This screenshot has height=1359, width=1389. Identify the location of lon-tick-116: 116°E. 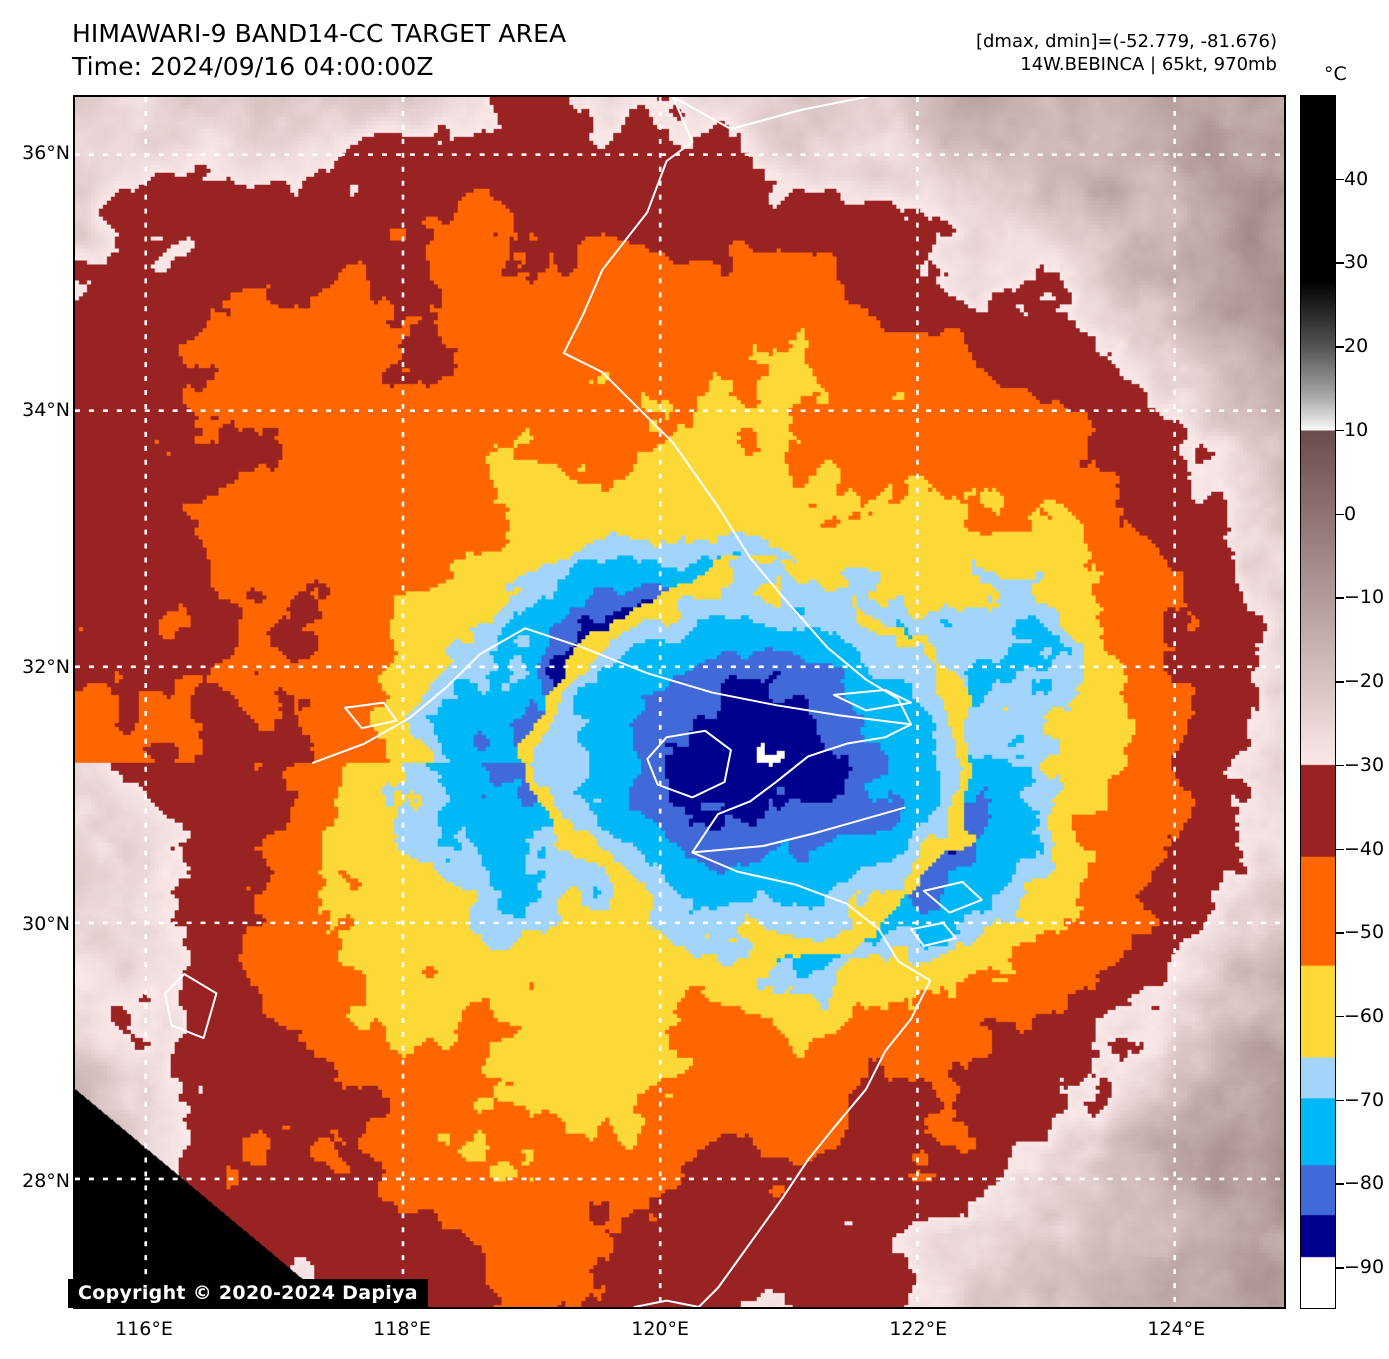
(144, 1329).